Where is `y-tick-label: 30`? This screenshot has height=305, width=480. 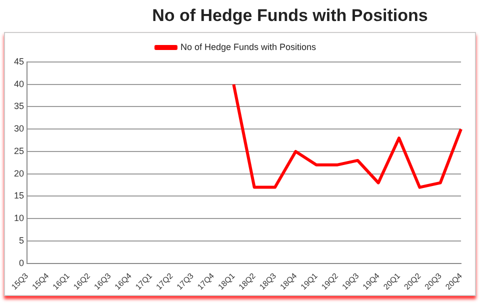
y-tick-label: 30 is located at coordinates (19, 129).